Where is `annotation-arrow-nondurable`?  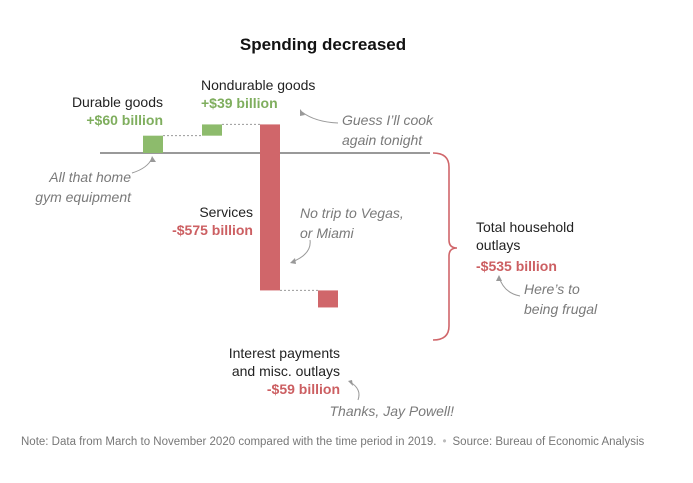
annotation-arrow-nondurable is located at coordinates (320, 117).